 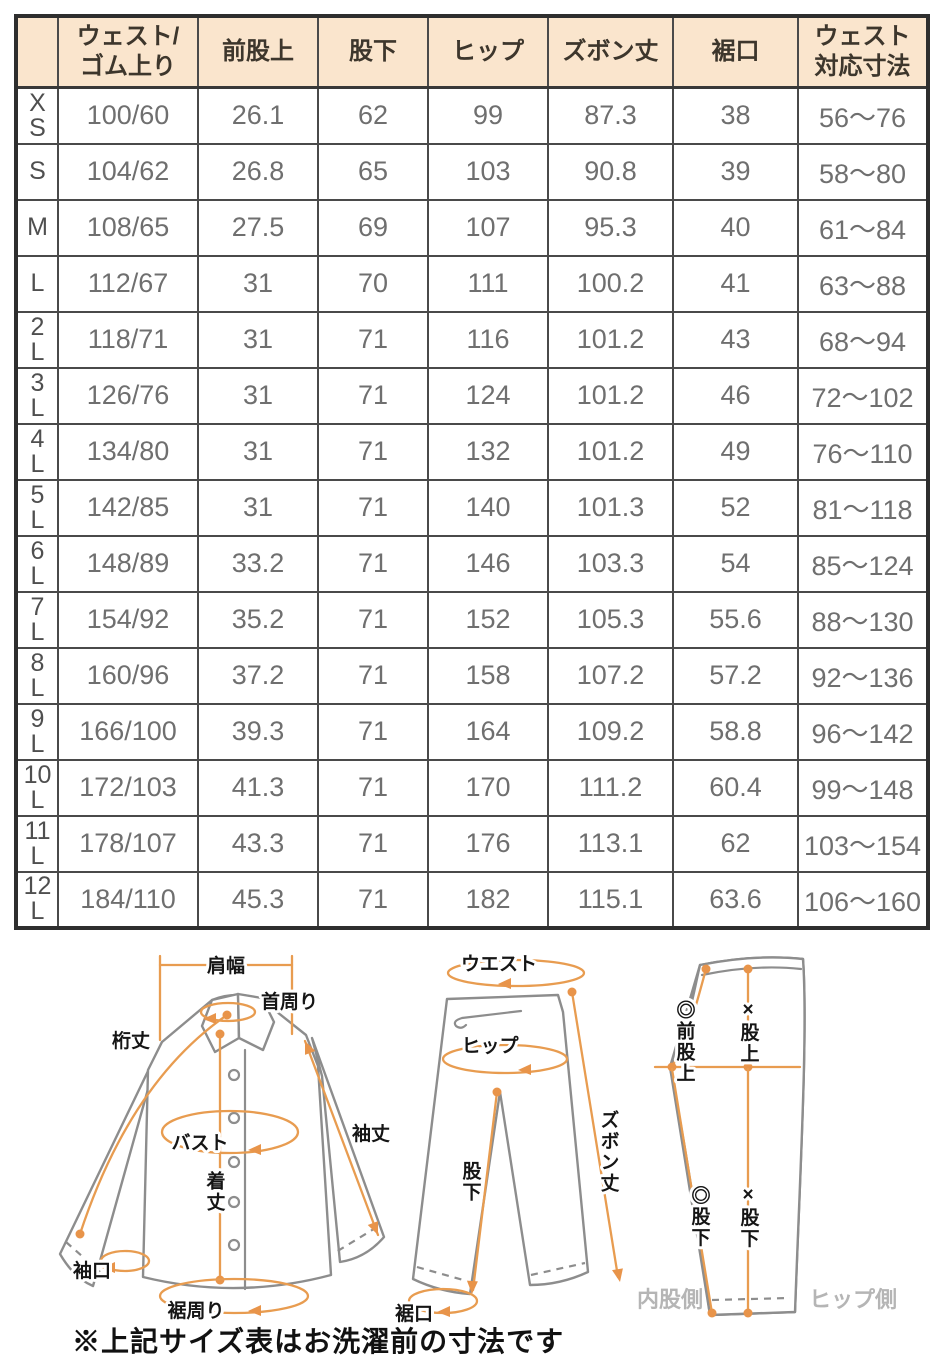 What do you see at coordinates (125, 1261) in the screenshot?
I see `cuff-ellipse` at bounding box center [125, 1261].